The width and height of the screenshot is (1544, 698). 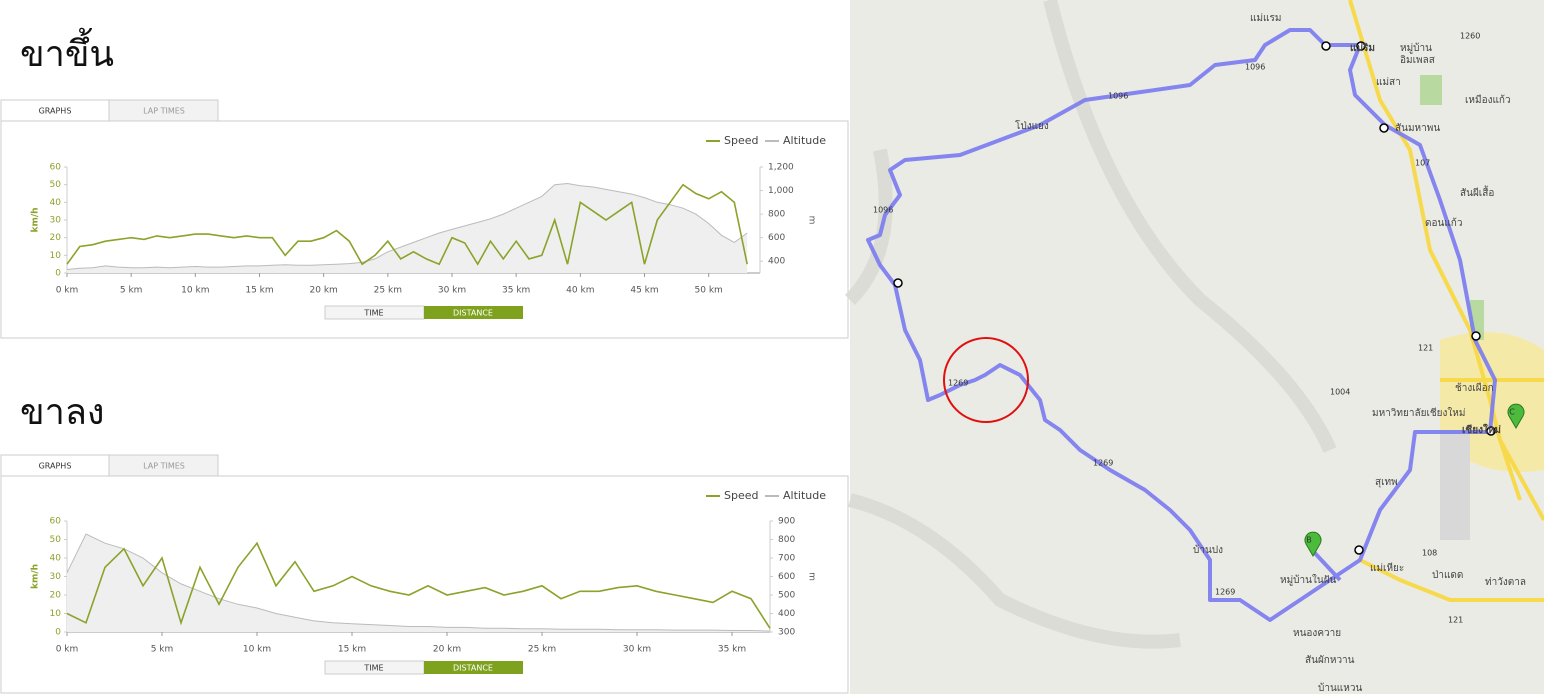 I want to click on y2-tick-label: 900, so click(x=786, y=522).